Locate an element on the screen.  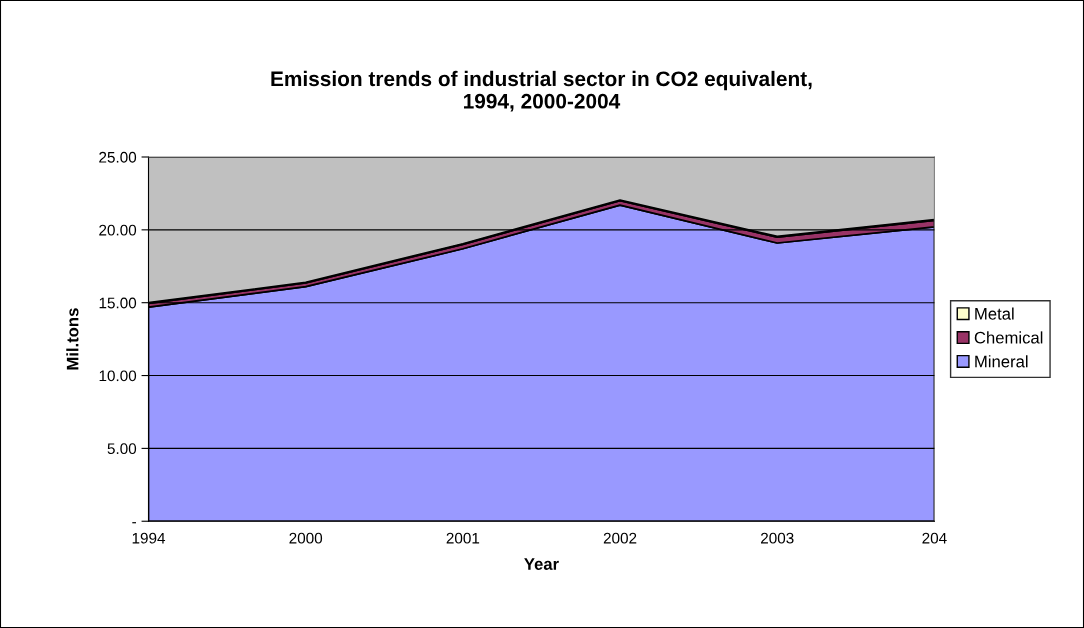
y-tick-label: - is located at coordinates (134, 523).